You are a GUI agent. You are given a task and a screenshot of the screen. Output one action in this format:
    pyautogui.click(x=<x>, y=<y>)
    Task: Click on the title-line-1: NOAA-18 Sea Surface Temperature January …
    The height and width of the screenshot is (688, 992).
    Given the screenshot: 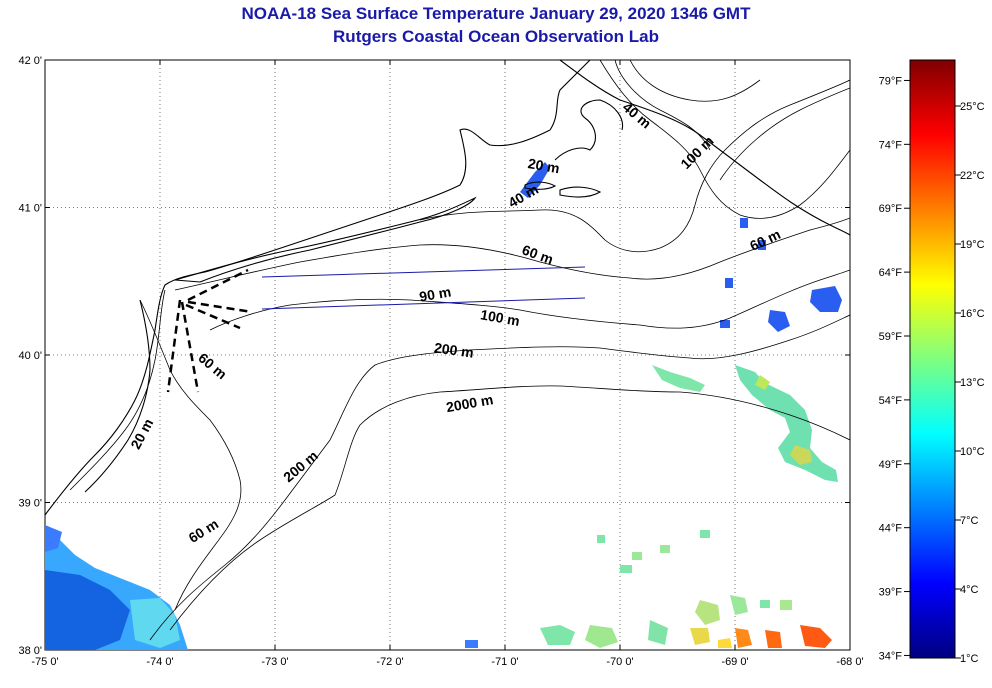 What is the action you would take?
    pyautogui.click(x=496, y=13)
    